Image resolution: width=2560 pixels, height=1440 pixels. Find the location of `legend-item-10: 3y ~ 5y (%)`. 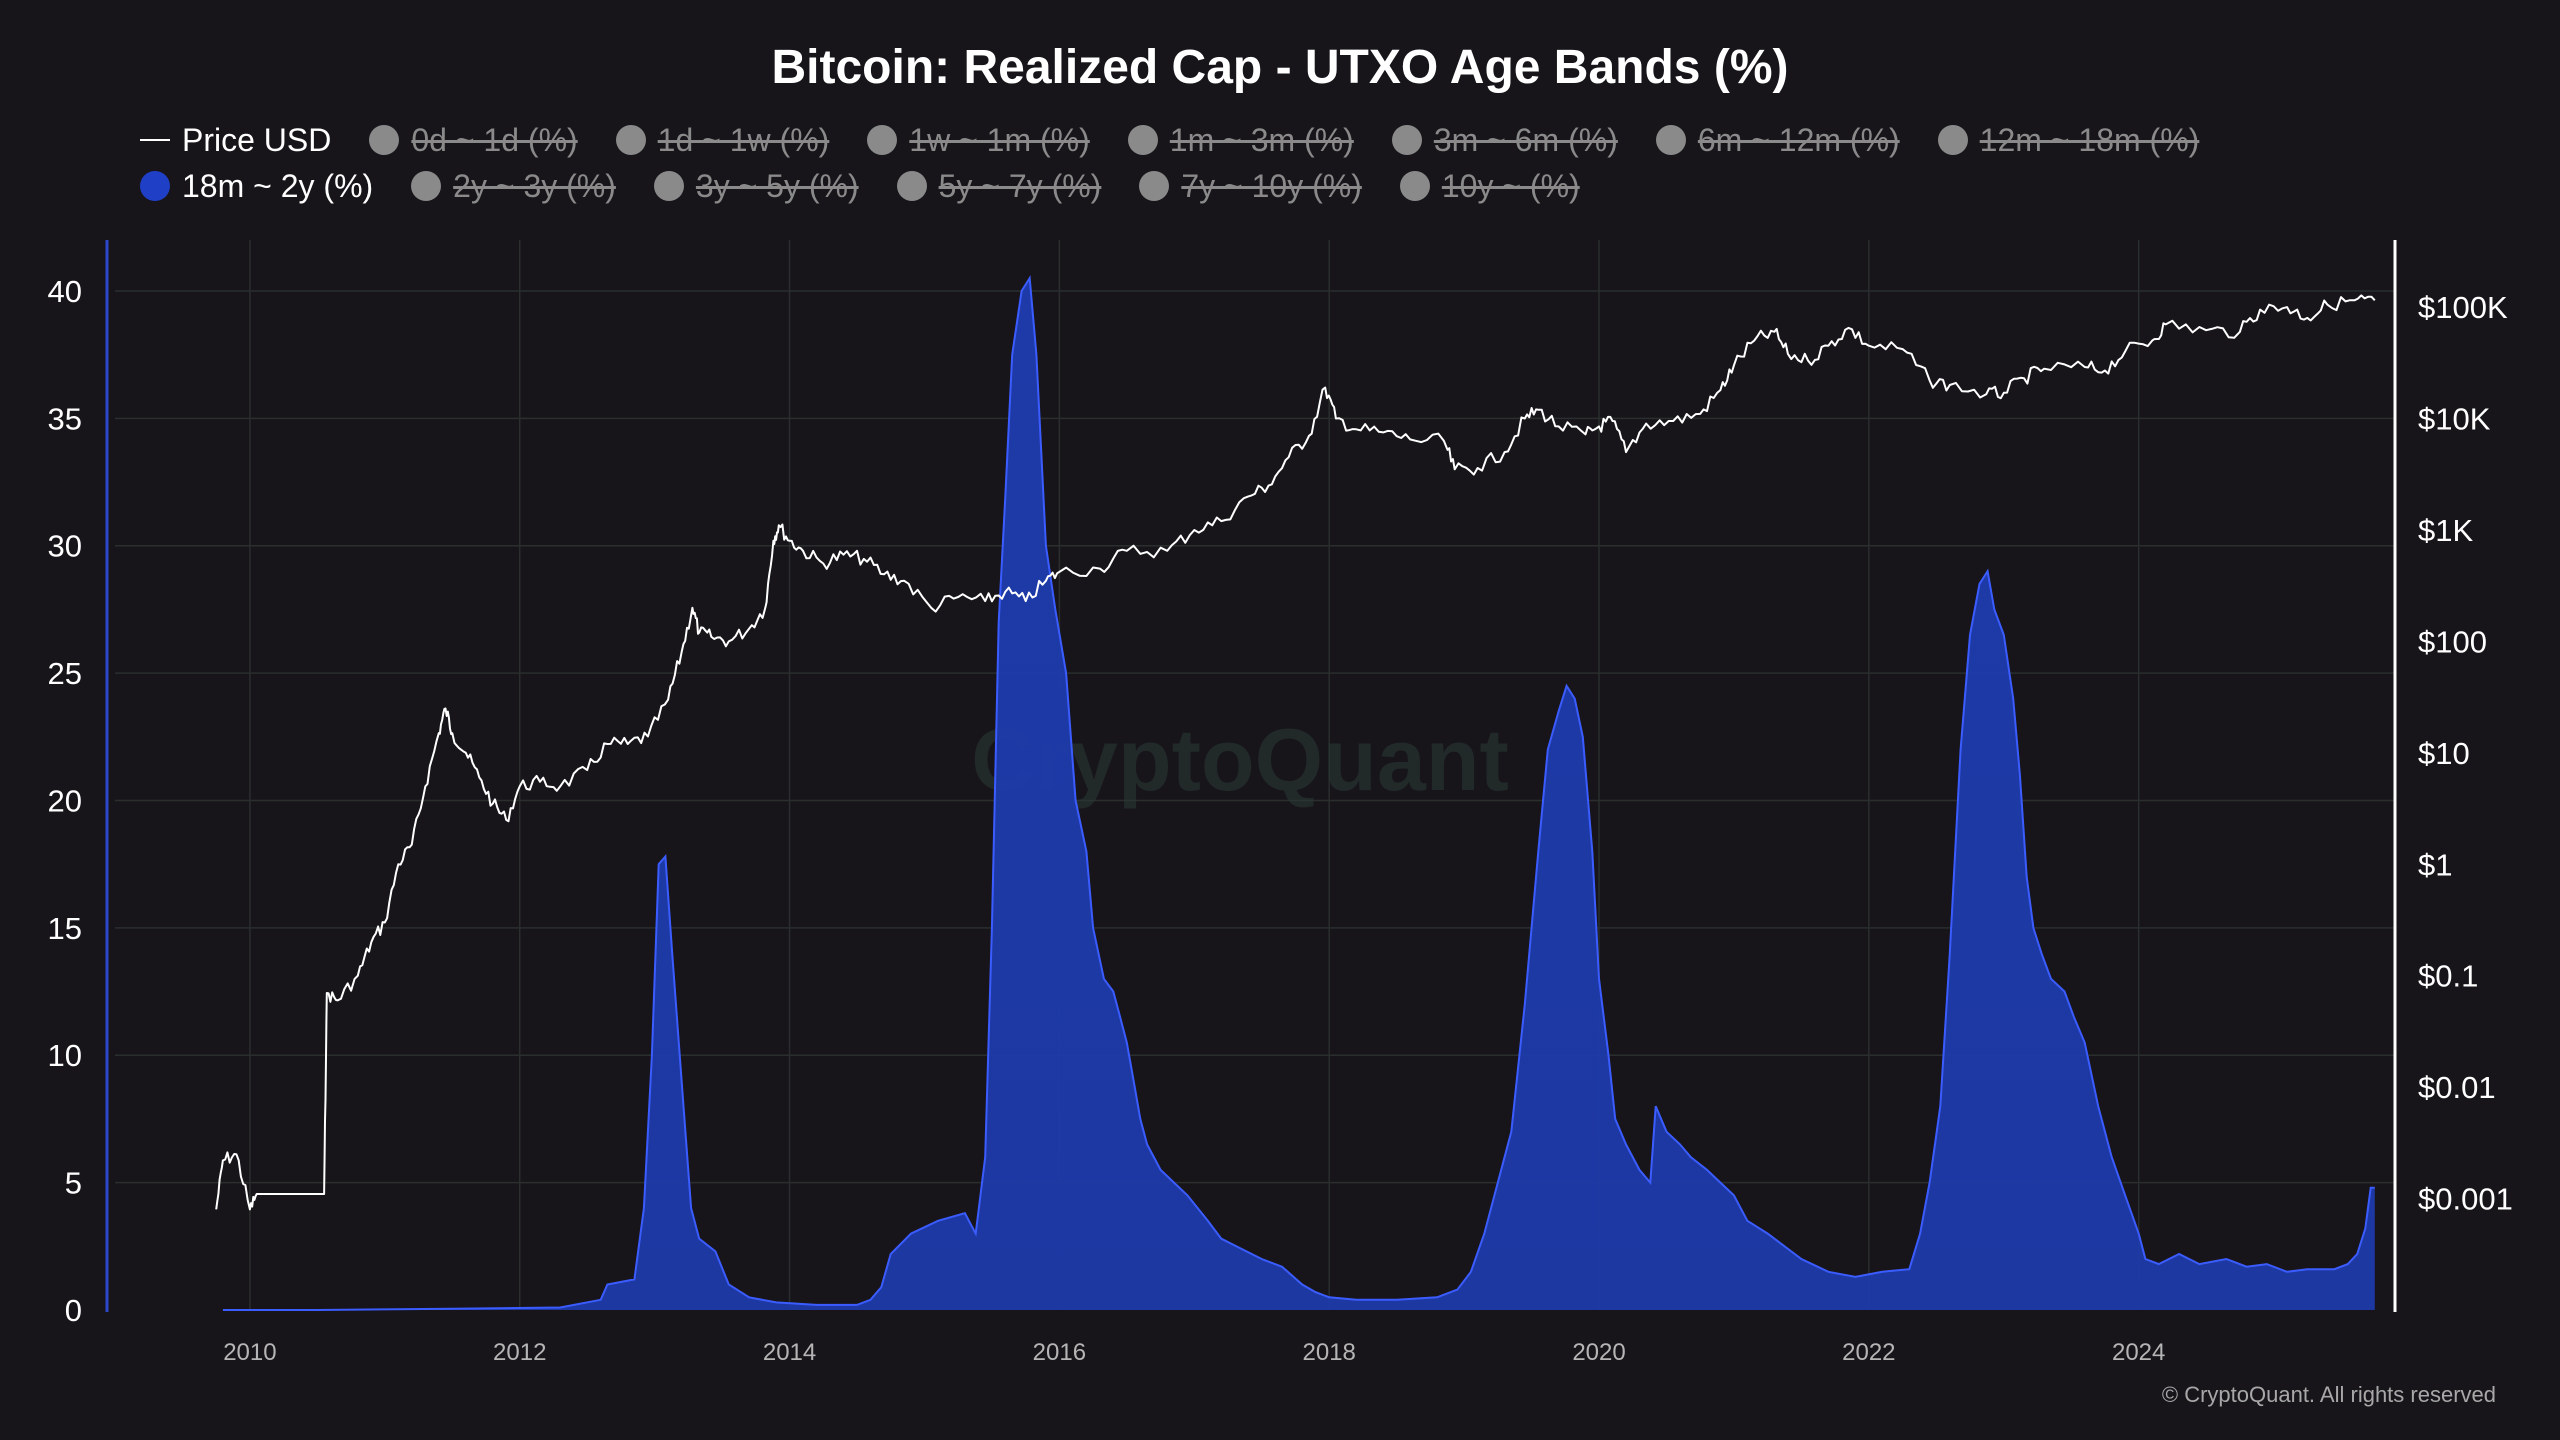

legend-item-10: 3y ~ 5y (%) is located at coordinates (756, 185).